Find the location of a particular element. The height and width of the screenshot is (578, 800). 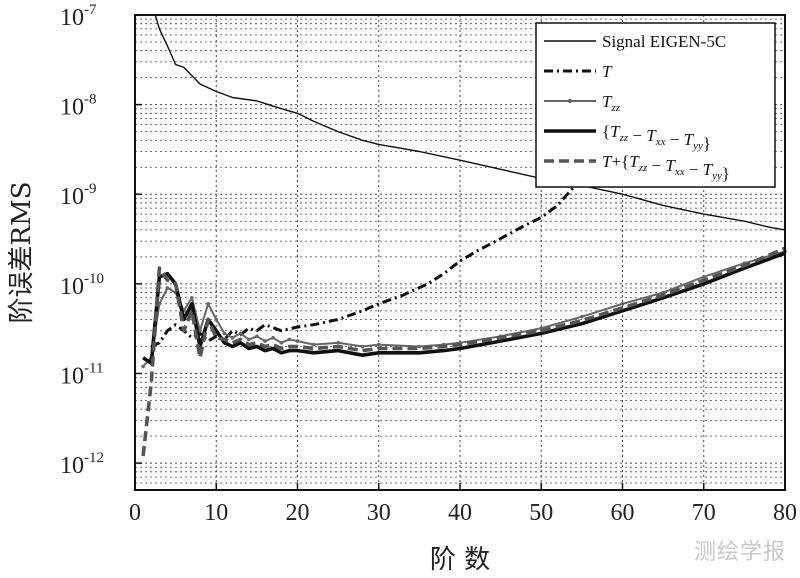

x-tick-label: 70 is located at coordinates (704, 513).